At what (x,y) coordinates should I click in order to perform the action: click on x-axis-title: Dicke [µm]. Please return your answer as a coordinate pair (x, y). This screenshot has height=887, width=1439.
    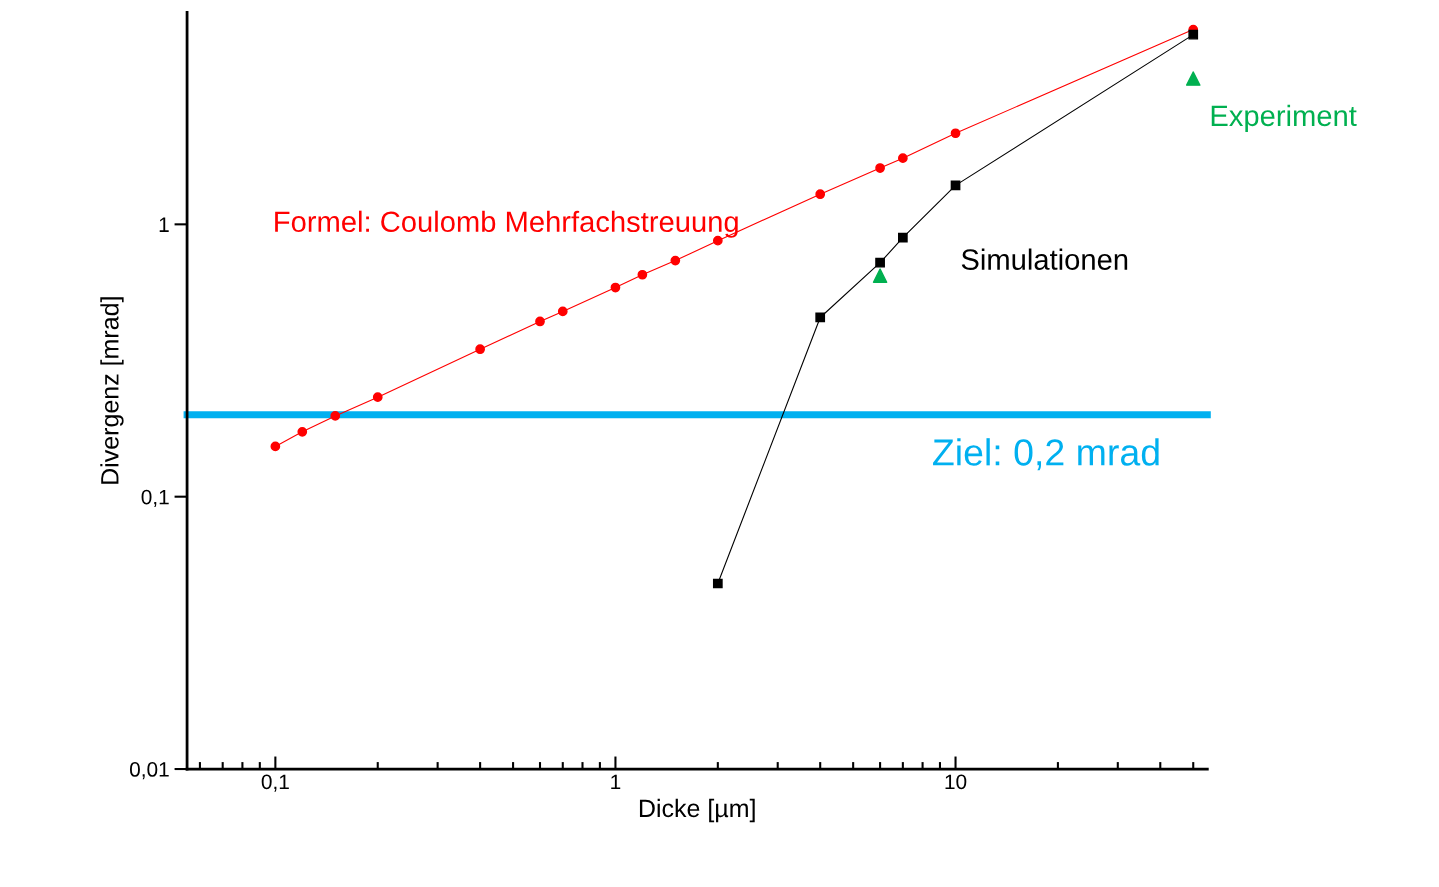
    Looking at the image, I should click on (697, 810).